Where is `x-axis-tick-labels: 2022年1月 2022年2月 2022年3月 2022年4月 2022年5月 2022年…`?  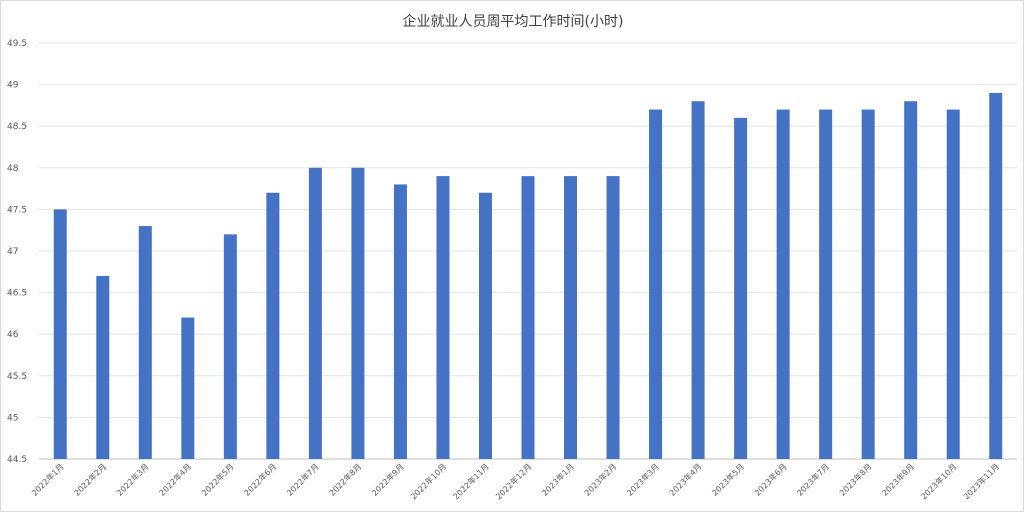 x-axis-tick-labels: 2022年1月 2022年2月 2022年3月 2022年4月 2022年5月 2022年… is located at coordinates (515, 481).